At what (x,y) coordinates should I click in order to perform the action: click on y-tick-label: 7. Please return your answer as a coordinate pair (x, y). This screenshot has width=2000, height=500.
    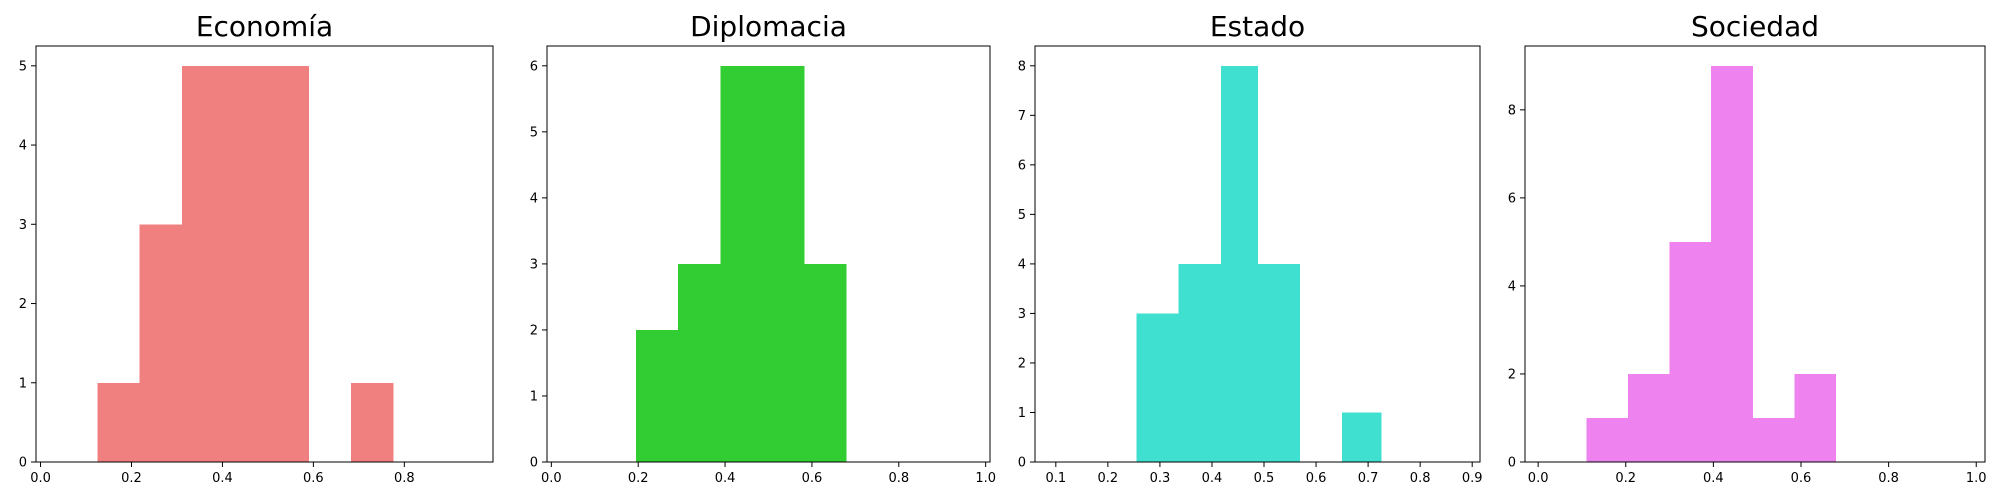
    Looking at the image, I should click on (1022, 116).